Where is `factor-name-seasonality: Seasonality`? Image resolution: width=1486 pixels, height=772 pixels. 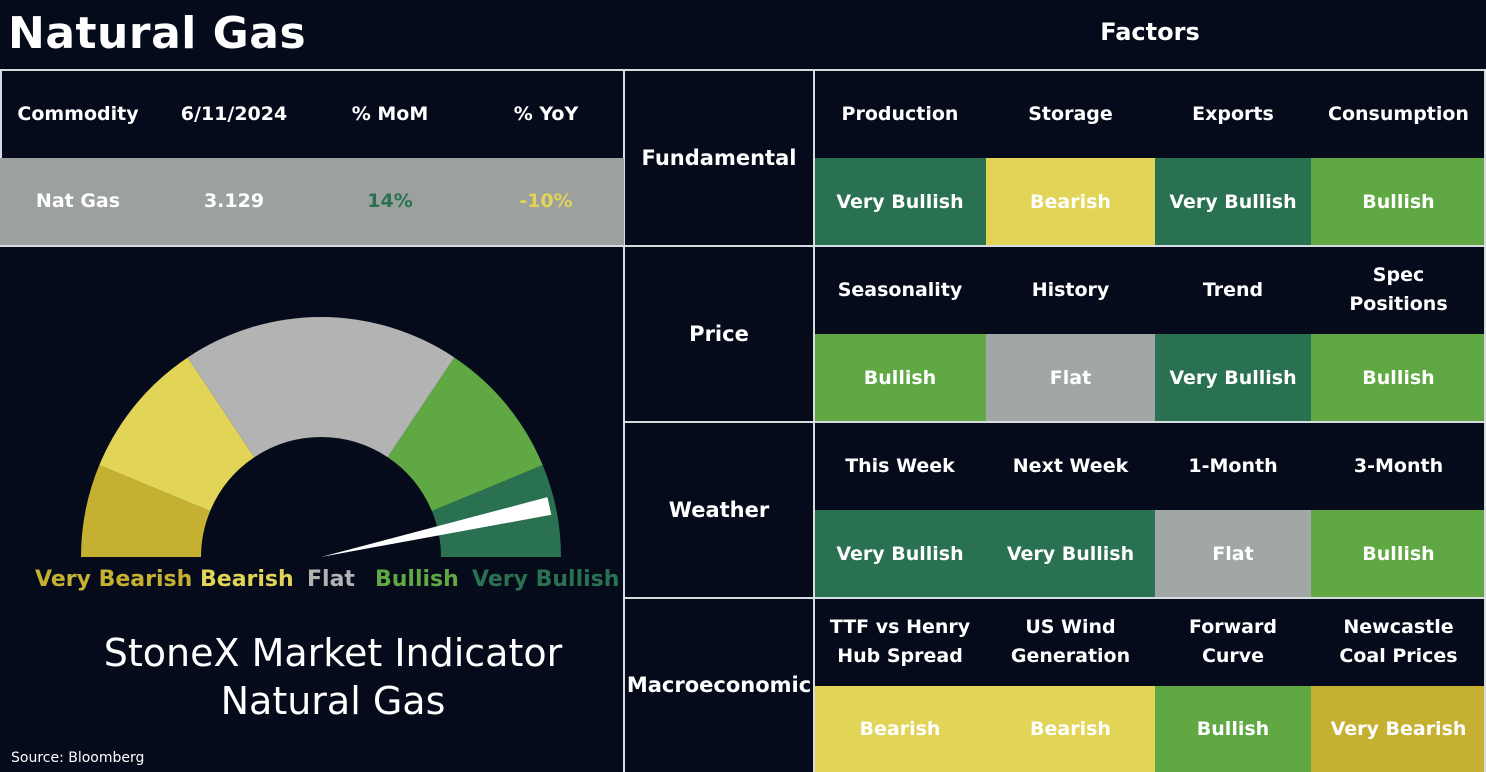 factor-name-seasonality: Seasonality is located at coordinates (900, 289).